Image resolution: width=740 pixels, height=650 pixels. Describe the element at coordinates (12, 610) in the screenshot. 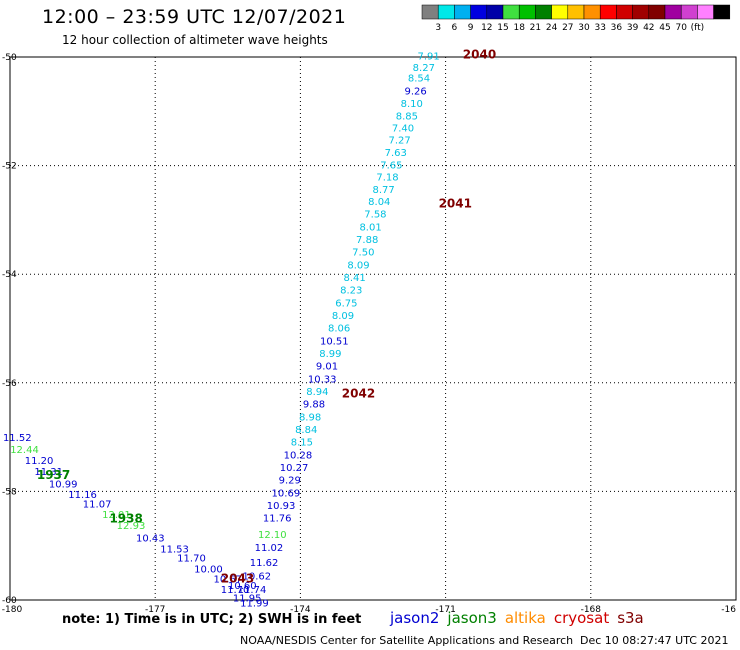

I see `x-tick-label: -180` at that location.